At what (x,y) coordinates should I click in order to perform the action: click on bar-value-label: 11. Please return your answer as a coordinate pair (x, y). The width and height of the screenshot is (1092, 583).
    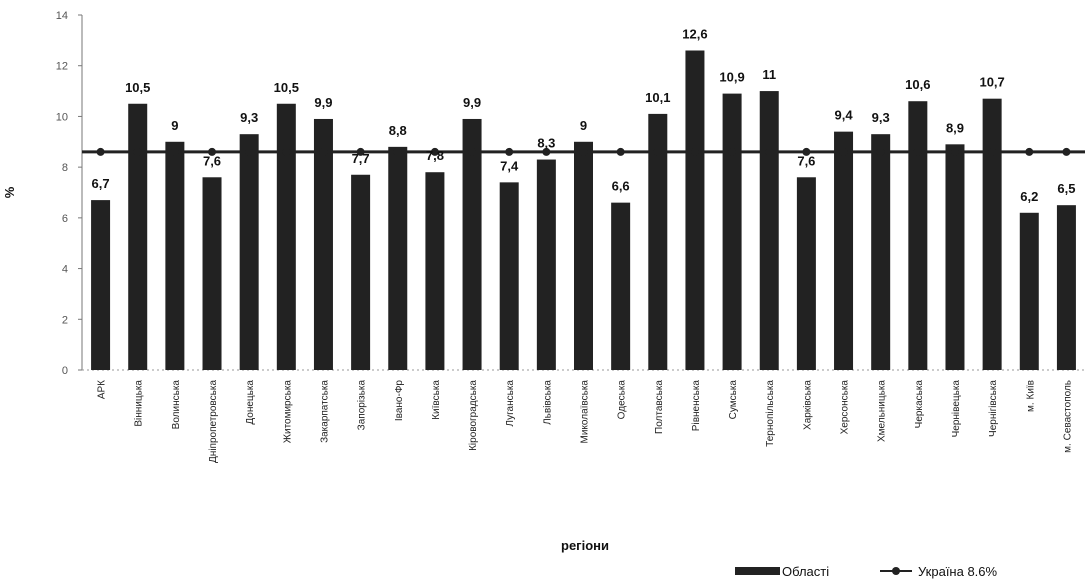
    Looking at the image, I should click on (769, 74).